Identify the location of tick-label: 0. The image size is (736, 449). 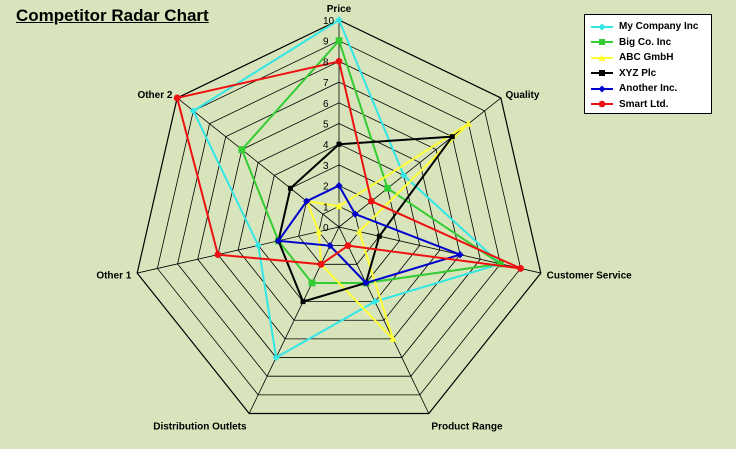
(326, 228).